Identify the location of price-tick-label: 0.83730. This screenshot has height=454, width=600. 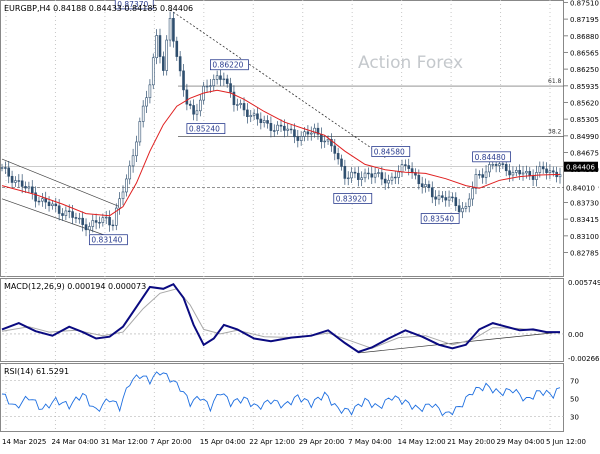
(584, 203).